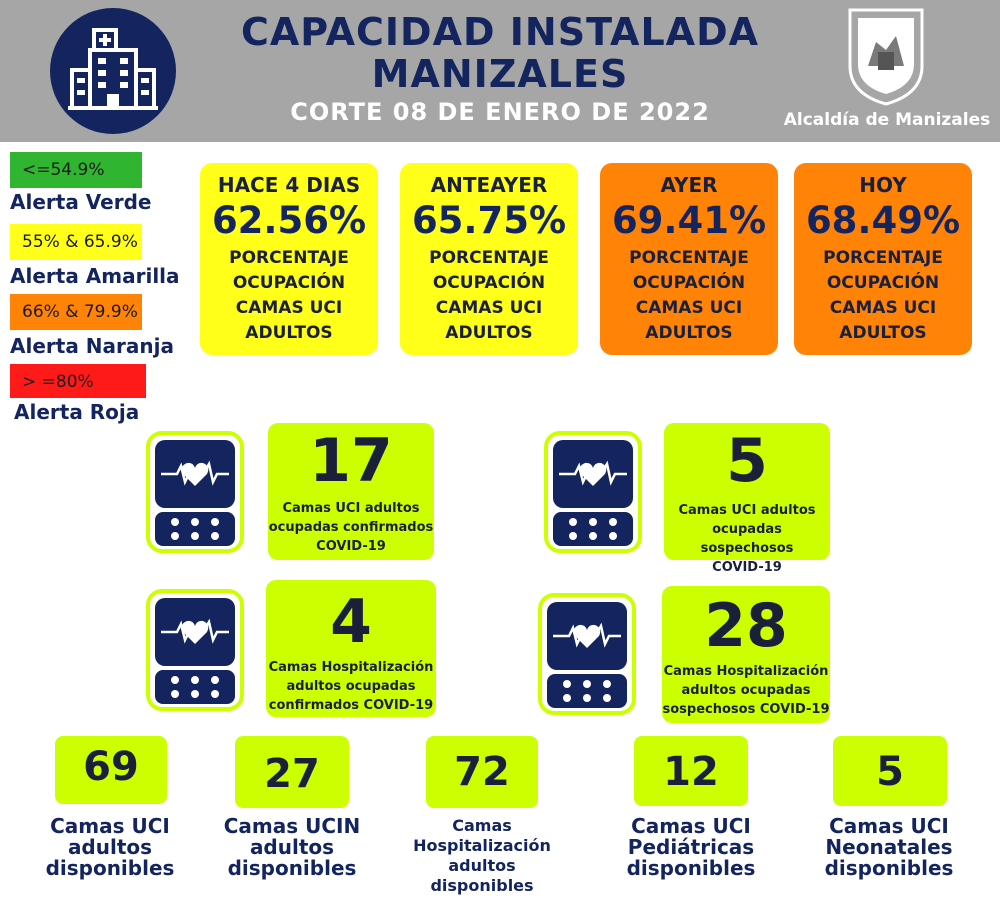 This screenshot has width=1000, height=900. I want to click on available-uci-pediatric-value: 12, so click(691, 771).